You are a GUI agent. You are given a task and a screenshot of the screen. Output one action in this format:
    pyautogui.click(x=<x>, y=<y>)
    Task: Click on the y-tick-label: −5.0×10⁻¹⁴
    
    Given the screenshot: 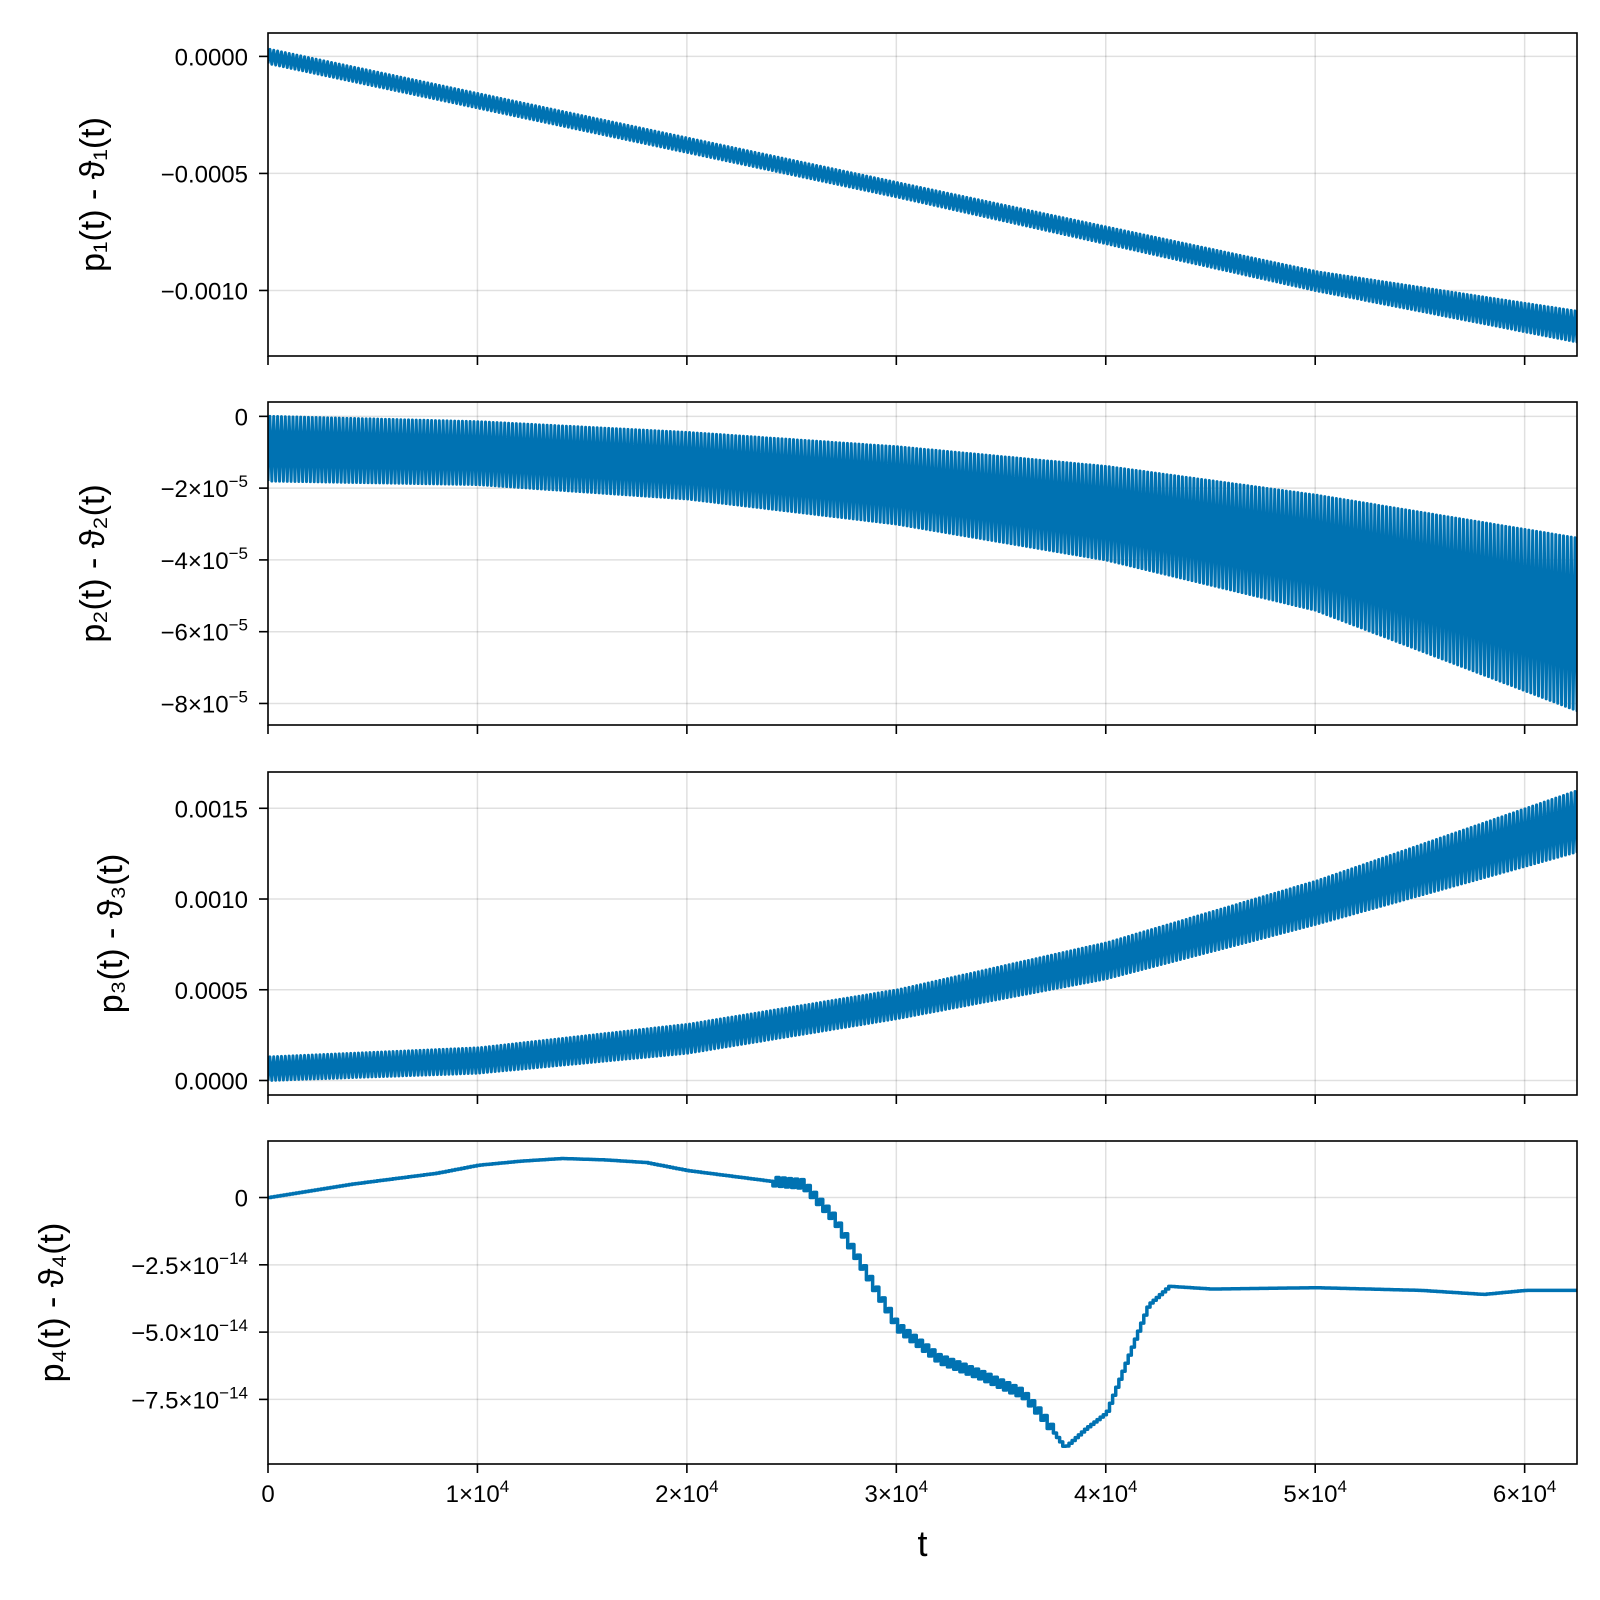 What is the action you would take?
    pyautogui.click(x=189, y=1331)
    